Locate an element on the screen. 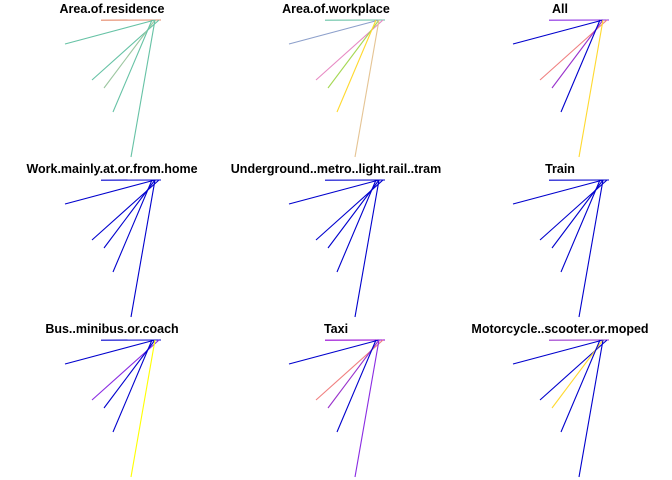 The image size is (672, 480). panel-title: All is located at coordinates (560, 9).